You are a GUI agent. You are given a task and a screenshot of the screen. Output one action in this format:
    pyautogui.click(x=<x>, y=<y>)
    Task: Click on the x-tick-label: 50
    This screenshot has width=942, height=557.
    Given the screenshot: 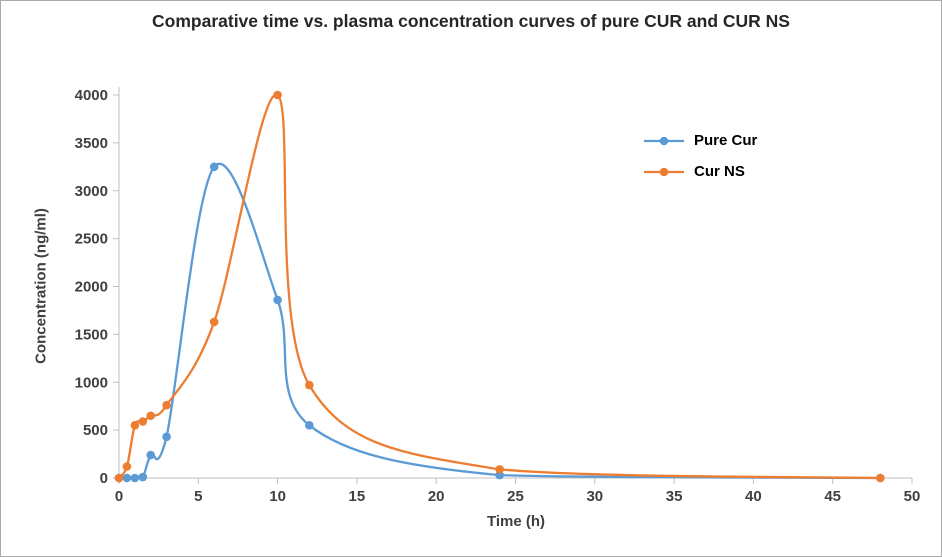 What is the action you would take?
    pyautogui.click(x=912, y=496)
    